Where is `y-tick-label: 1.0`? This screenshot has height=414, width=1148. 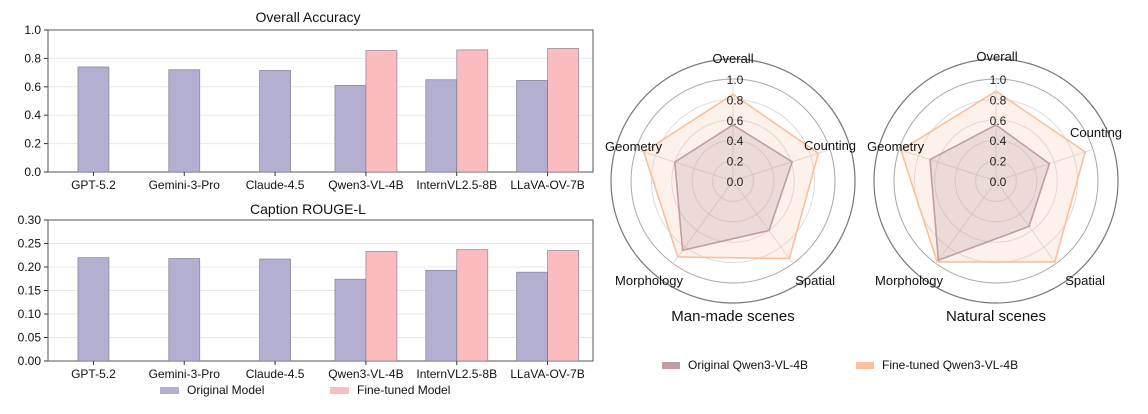 y-tick-label: 1.0 is located at coordinates (32, 30).